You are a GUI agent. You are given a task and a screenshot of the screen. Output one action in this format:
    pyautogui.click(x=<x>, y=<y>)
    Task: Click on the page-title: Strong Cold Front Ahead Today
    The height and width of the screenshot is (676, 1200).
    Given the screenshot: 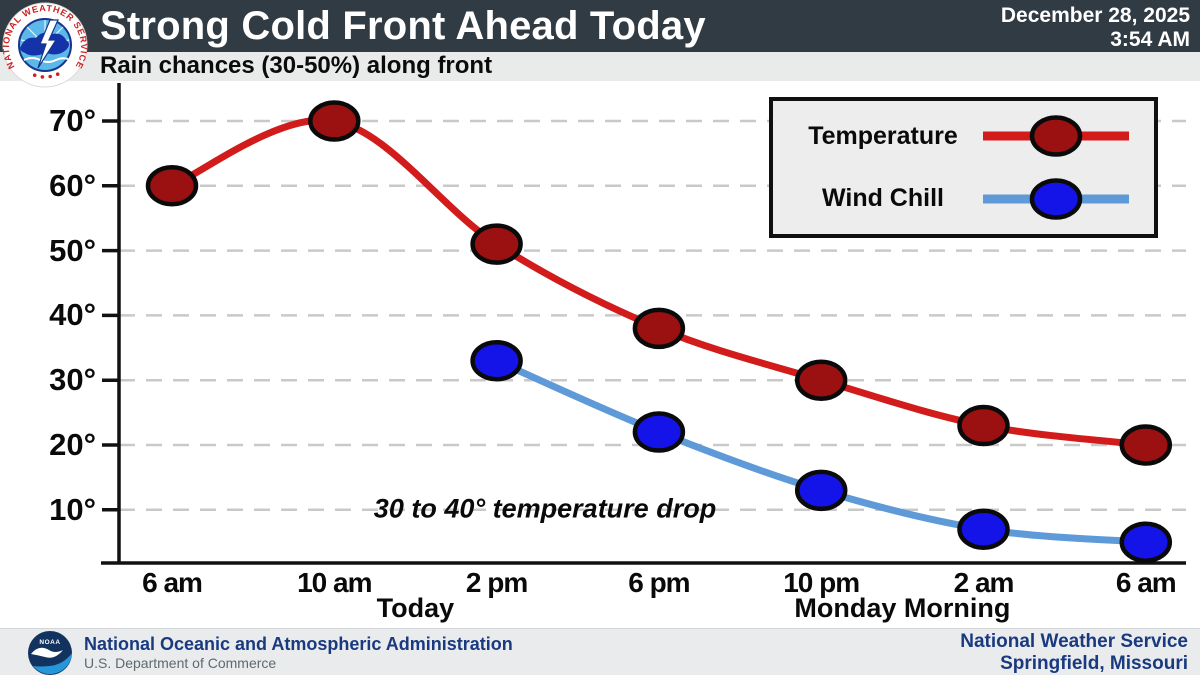 What is the action you would take?
    pyautogui.click(x=403, y=26)
    